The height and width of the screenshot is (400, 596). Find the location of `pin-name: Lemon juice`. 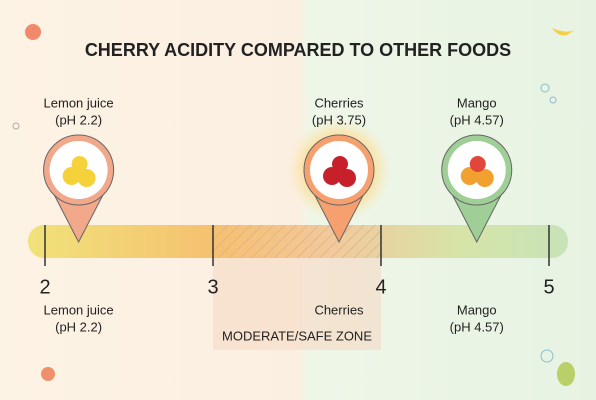

pin-name: Lemon juice is located at coordinates (79, 102).